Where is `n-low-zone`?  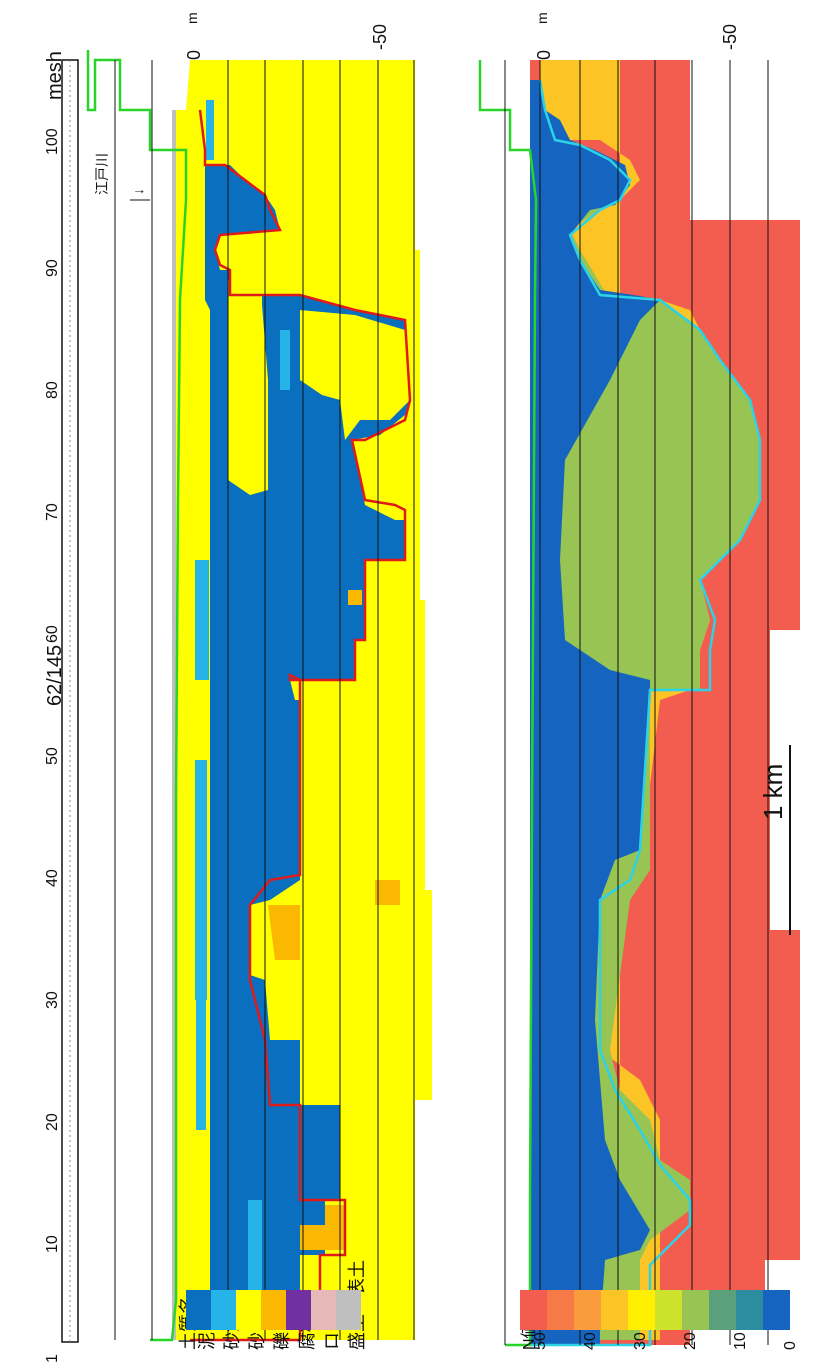
n-low-zone is located at coordinates (595, 712).